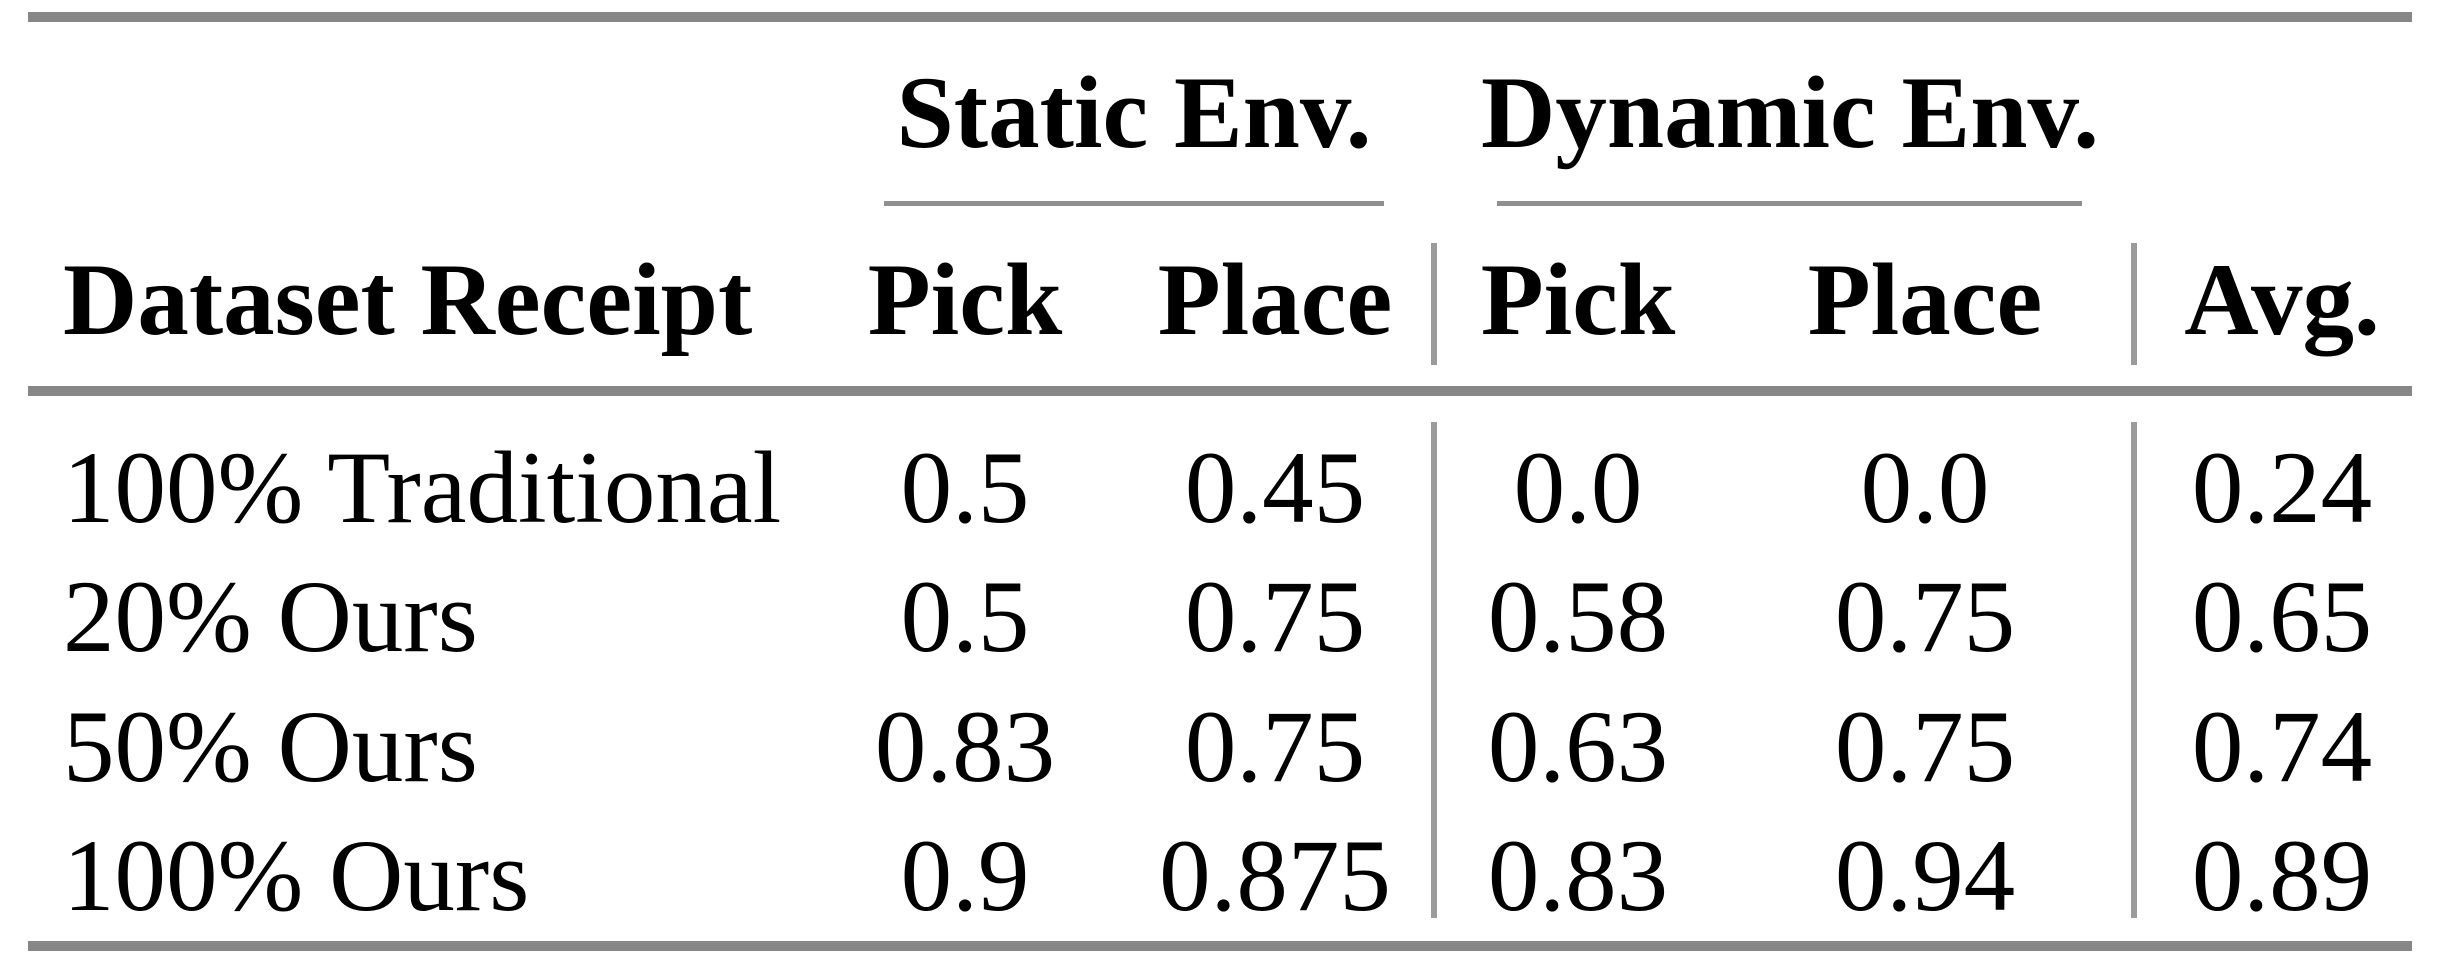 This screenshot has width=2440, height=966. I want to click on table-cell: 0.65, so click(2282, 617).